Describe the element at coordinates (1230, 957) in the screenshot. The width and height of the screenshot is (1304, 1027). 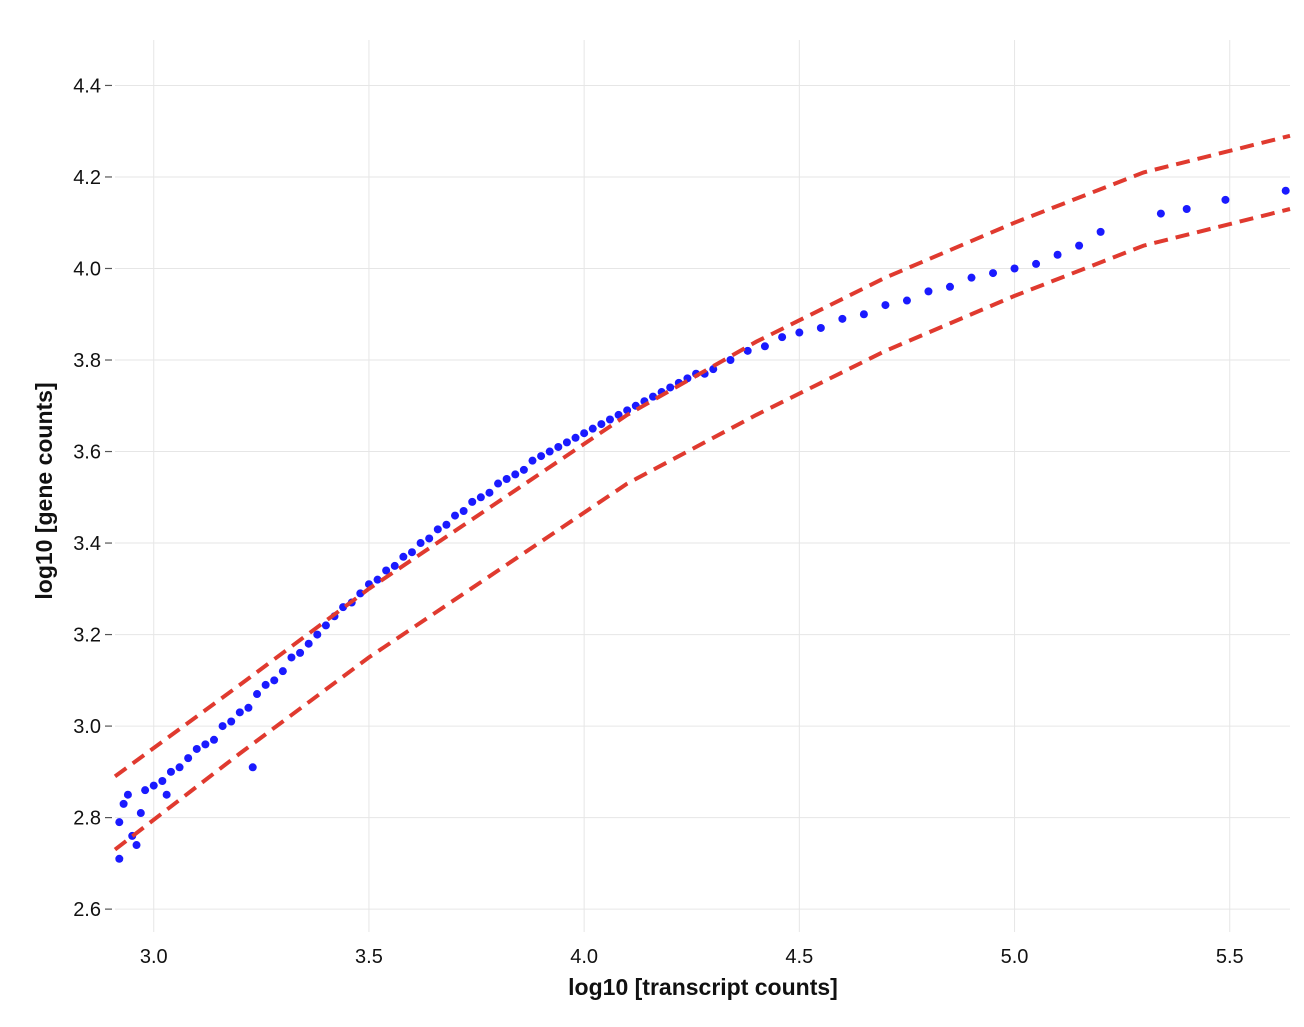
I see `x-tick-label: 5.5` at that location.